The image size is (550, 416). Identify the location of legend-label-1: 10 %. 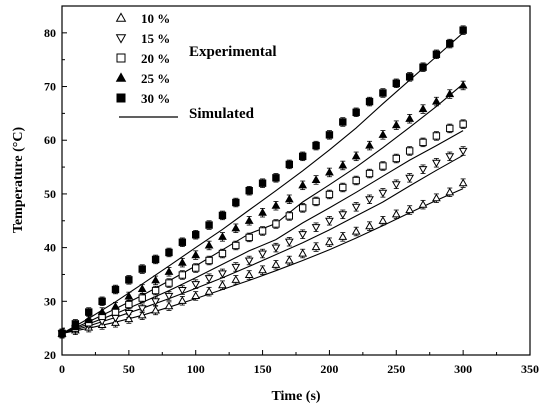
(155, 18).